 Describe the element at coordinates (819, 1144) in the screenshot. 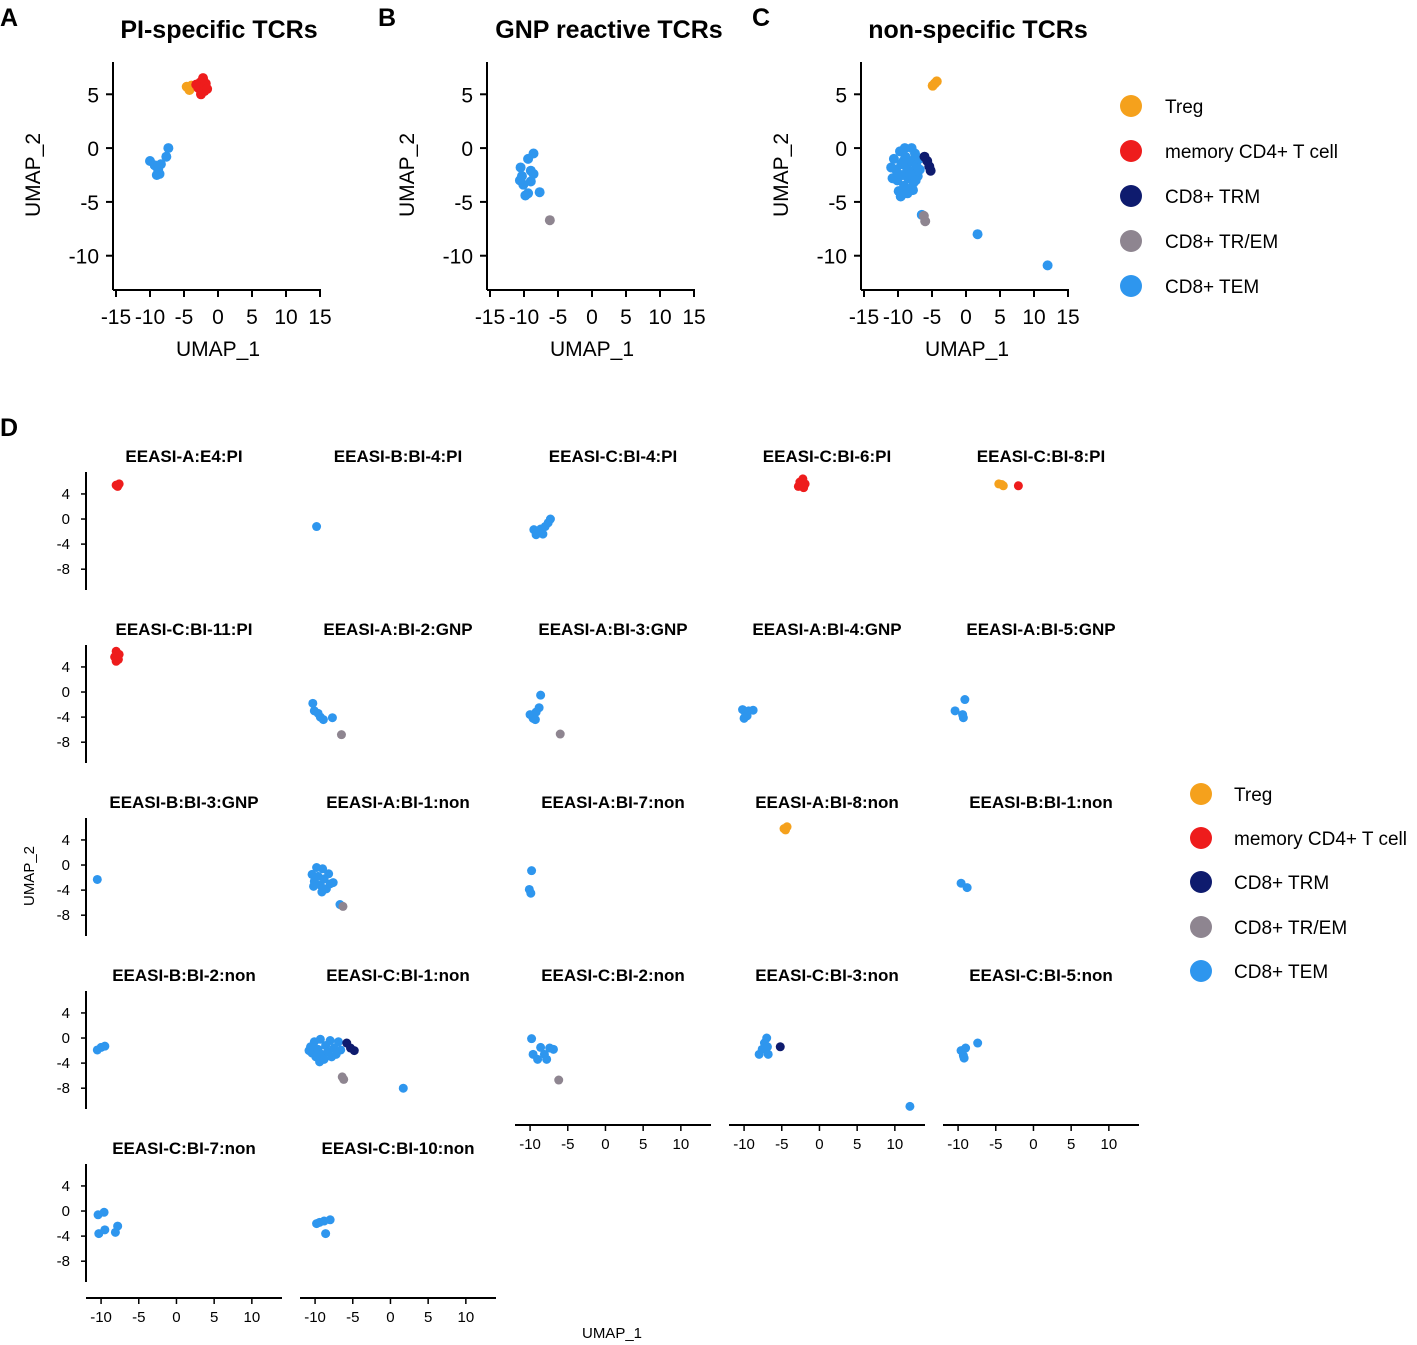

I see `facet-eeasi-c-bi-3-non-x-tick-label: 0` at that location.